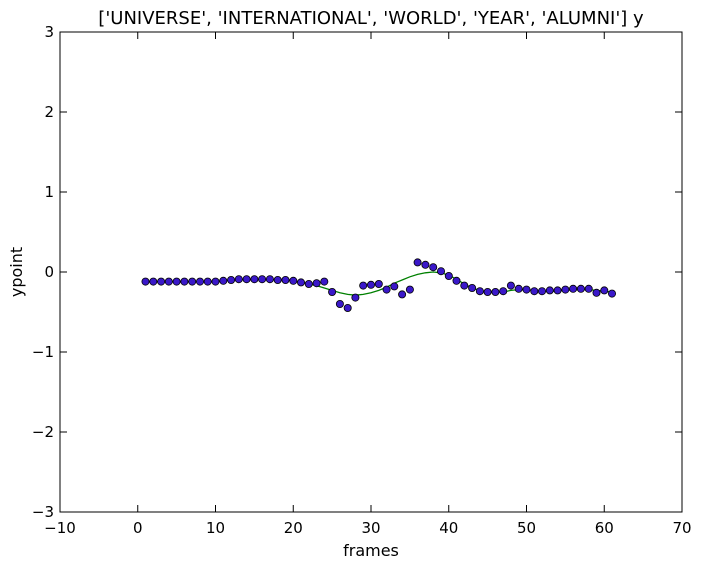  Describe the element at coordinates (16, 272) in the screenshot. I see `y-axis-title: ypoint` at that location.